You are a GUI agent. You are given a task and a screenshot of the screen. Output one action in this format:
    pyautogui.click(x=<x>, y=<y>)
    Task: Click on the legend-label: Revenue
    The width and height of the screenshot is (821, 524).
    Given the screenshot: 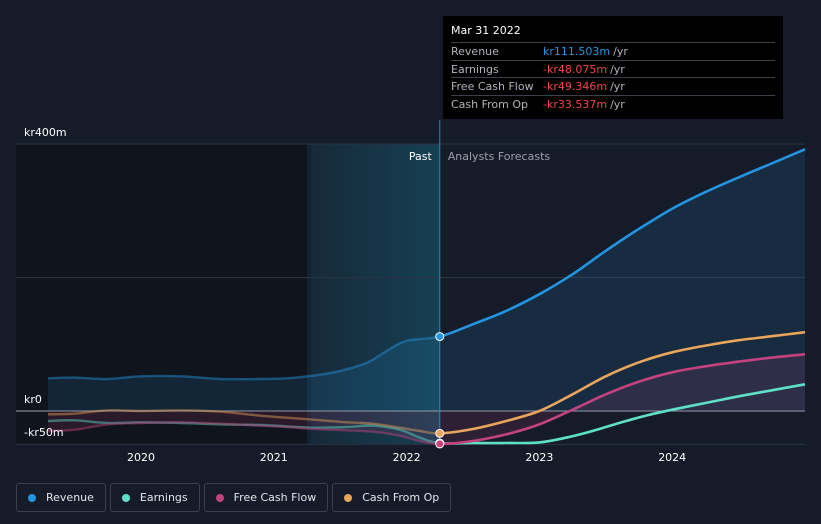 What is the action you would take?
    pyautogui.click(x=70, y=497)
    